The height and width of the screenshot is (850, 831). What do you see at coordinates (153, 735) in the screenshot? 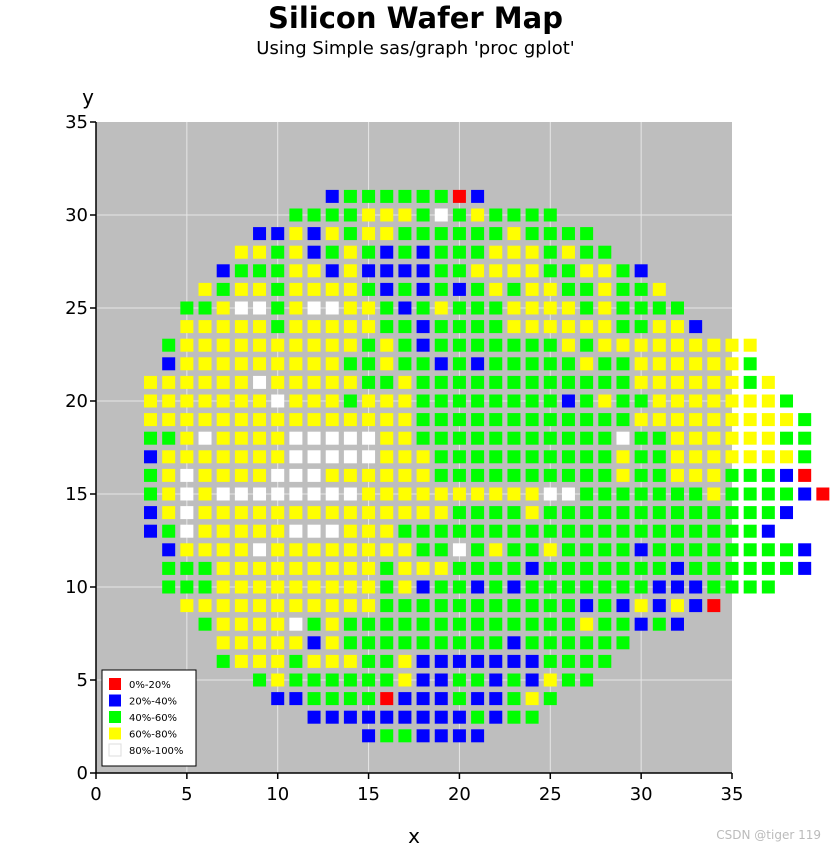
I see `legend-label: 60%-80%` at bounding box center [153, 735].